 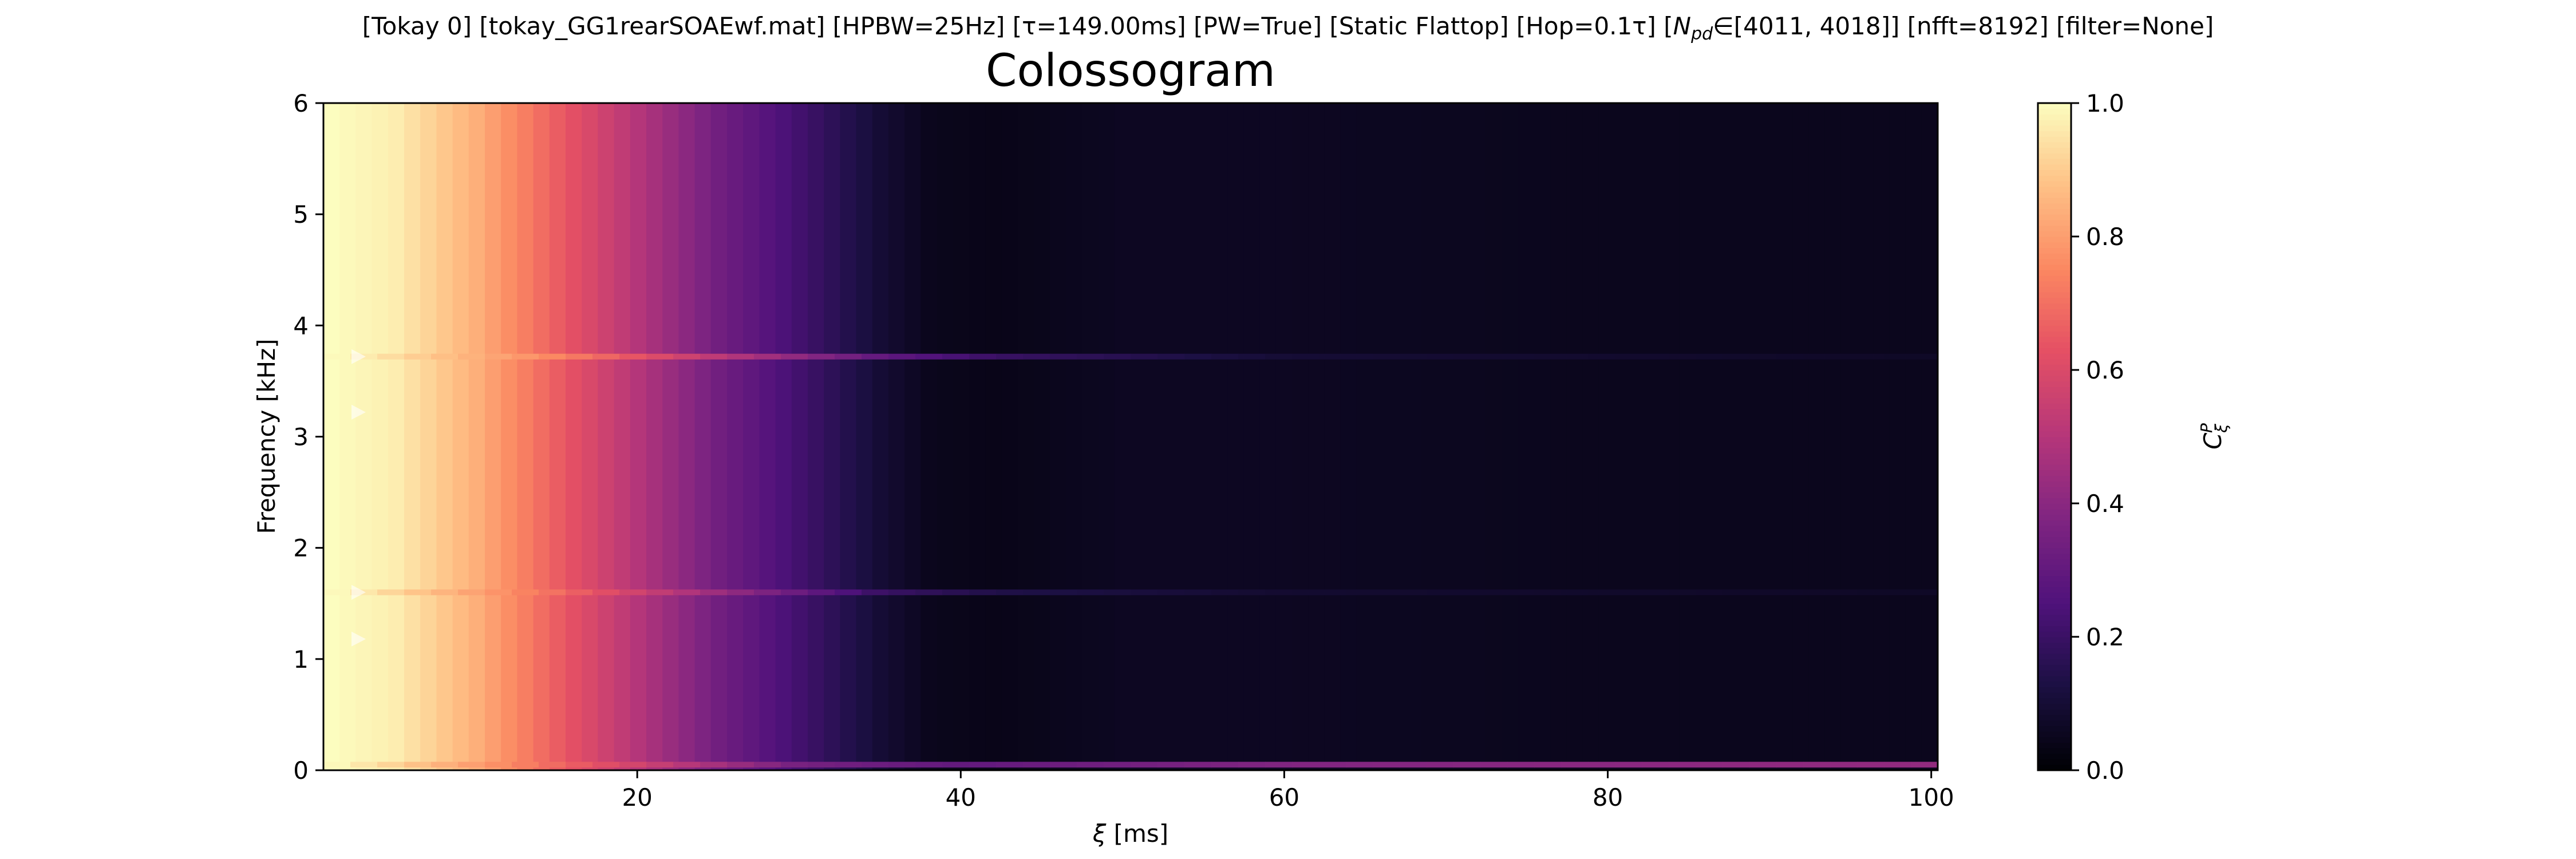 I want to click on x-axis: 20 40 60 80 100, so click(x=1288, y=790).